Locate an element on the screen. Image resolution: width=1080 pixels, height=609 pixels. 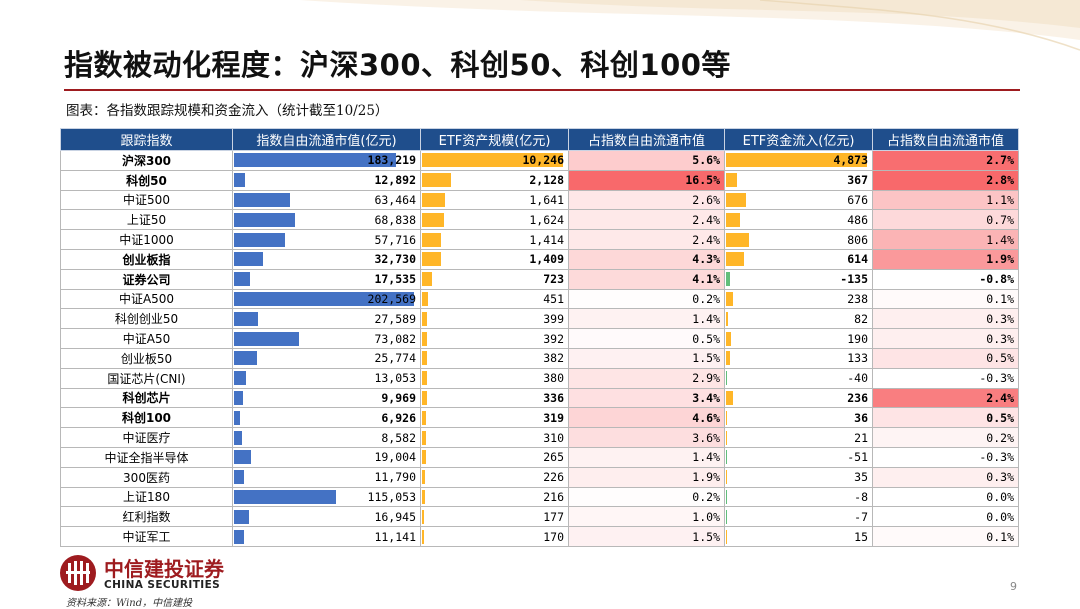
mcap-cell: 68,838 is located at coordinates (327, 220).